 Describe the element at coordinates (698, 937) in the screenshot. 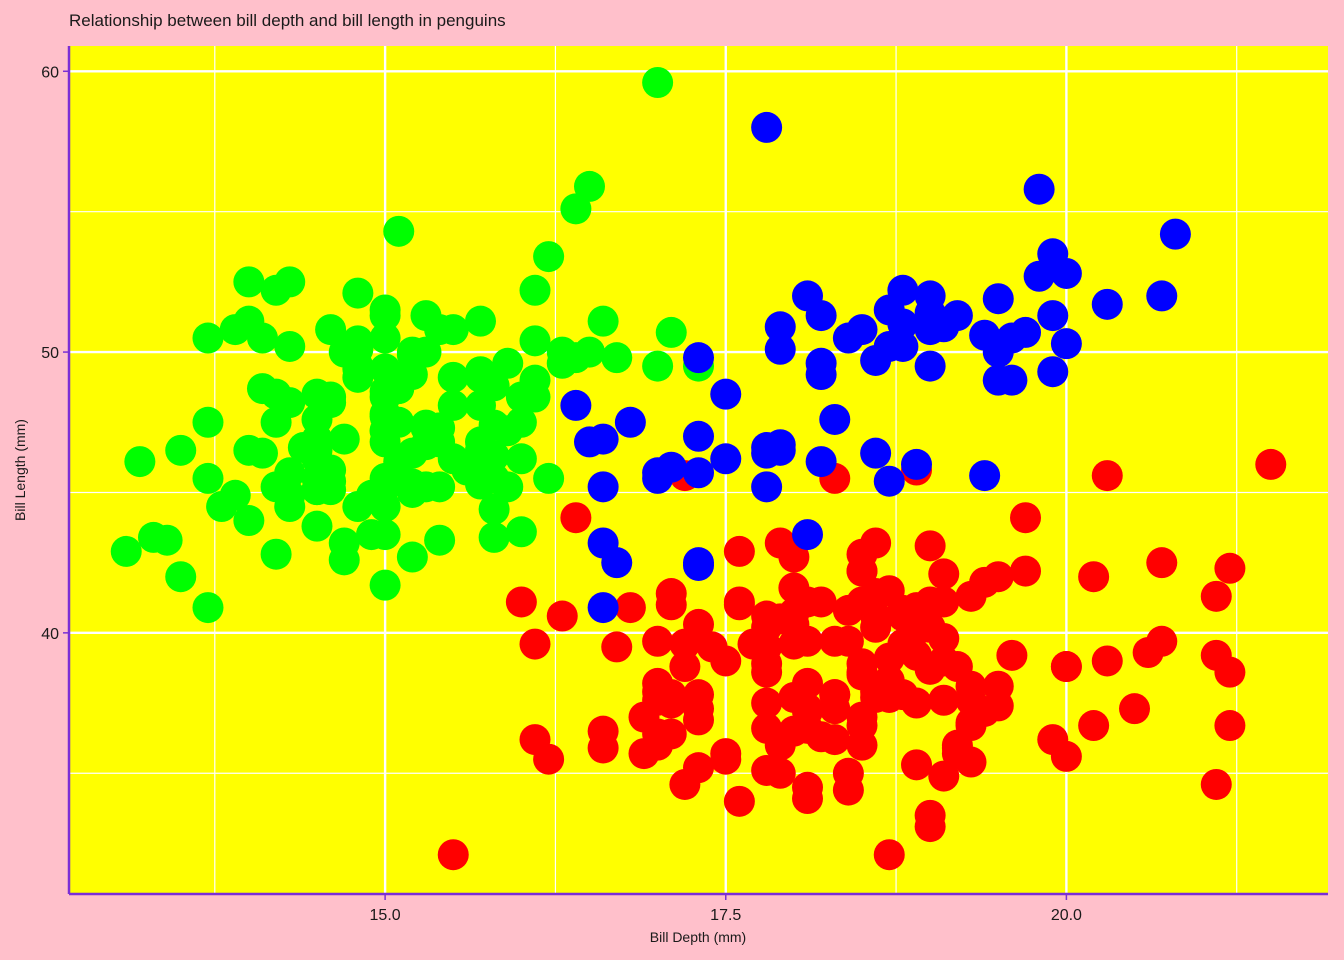

I see `x-axis-title: Bill Depth (mm)` at that location.